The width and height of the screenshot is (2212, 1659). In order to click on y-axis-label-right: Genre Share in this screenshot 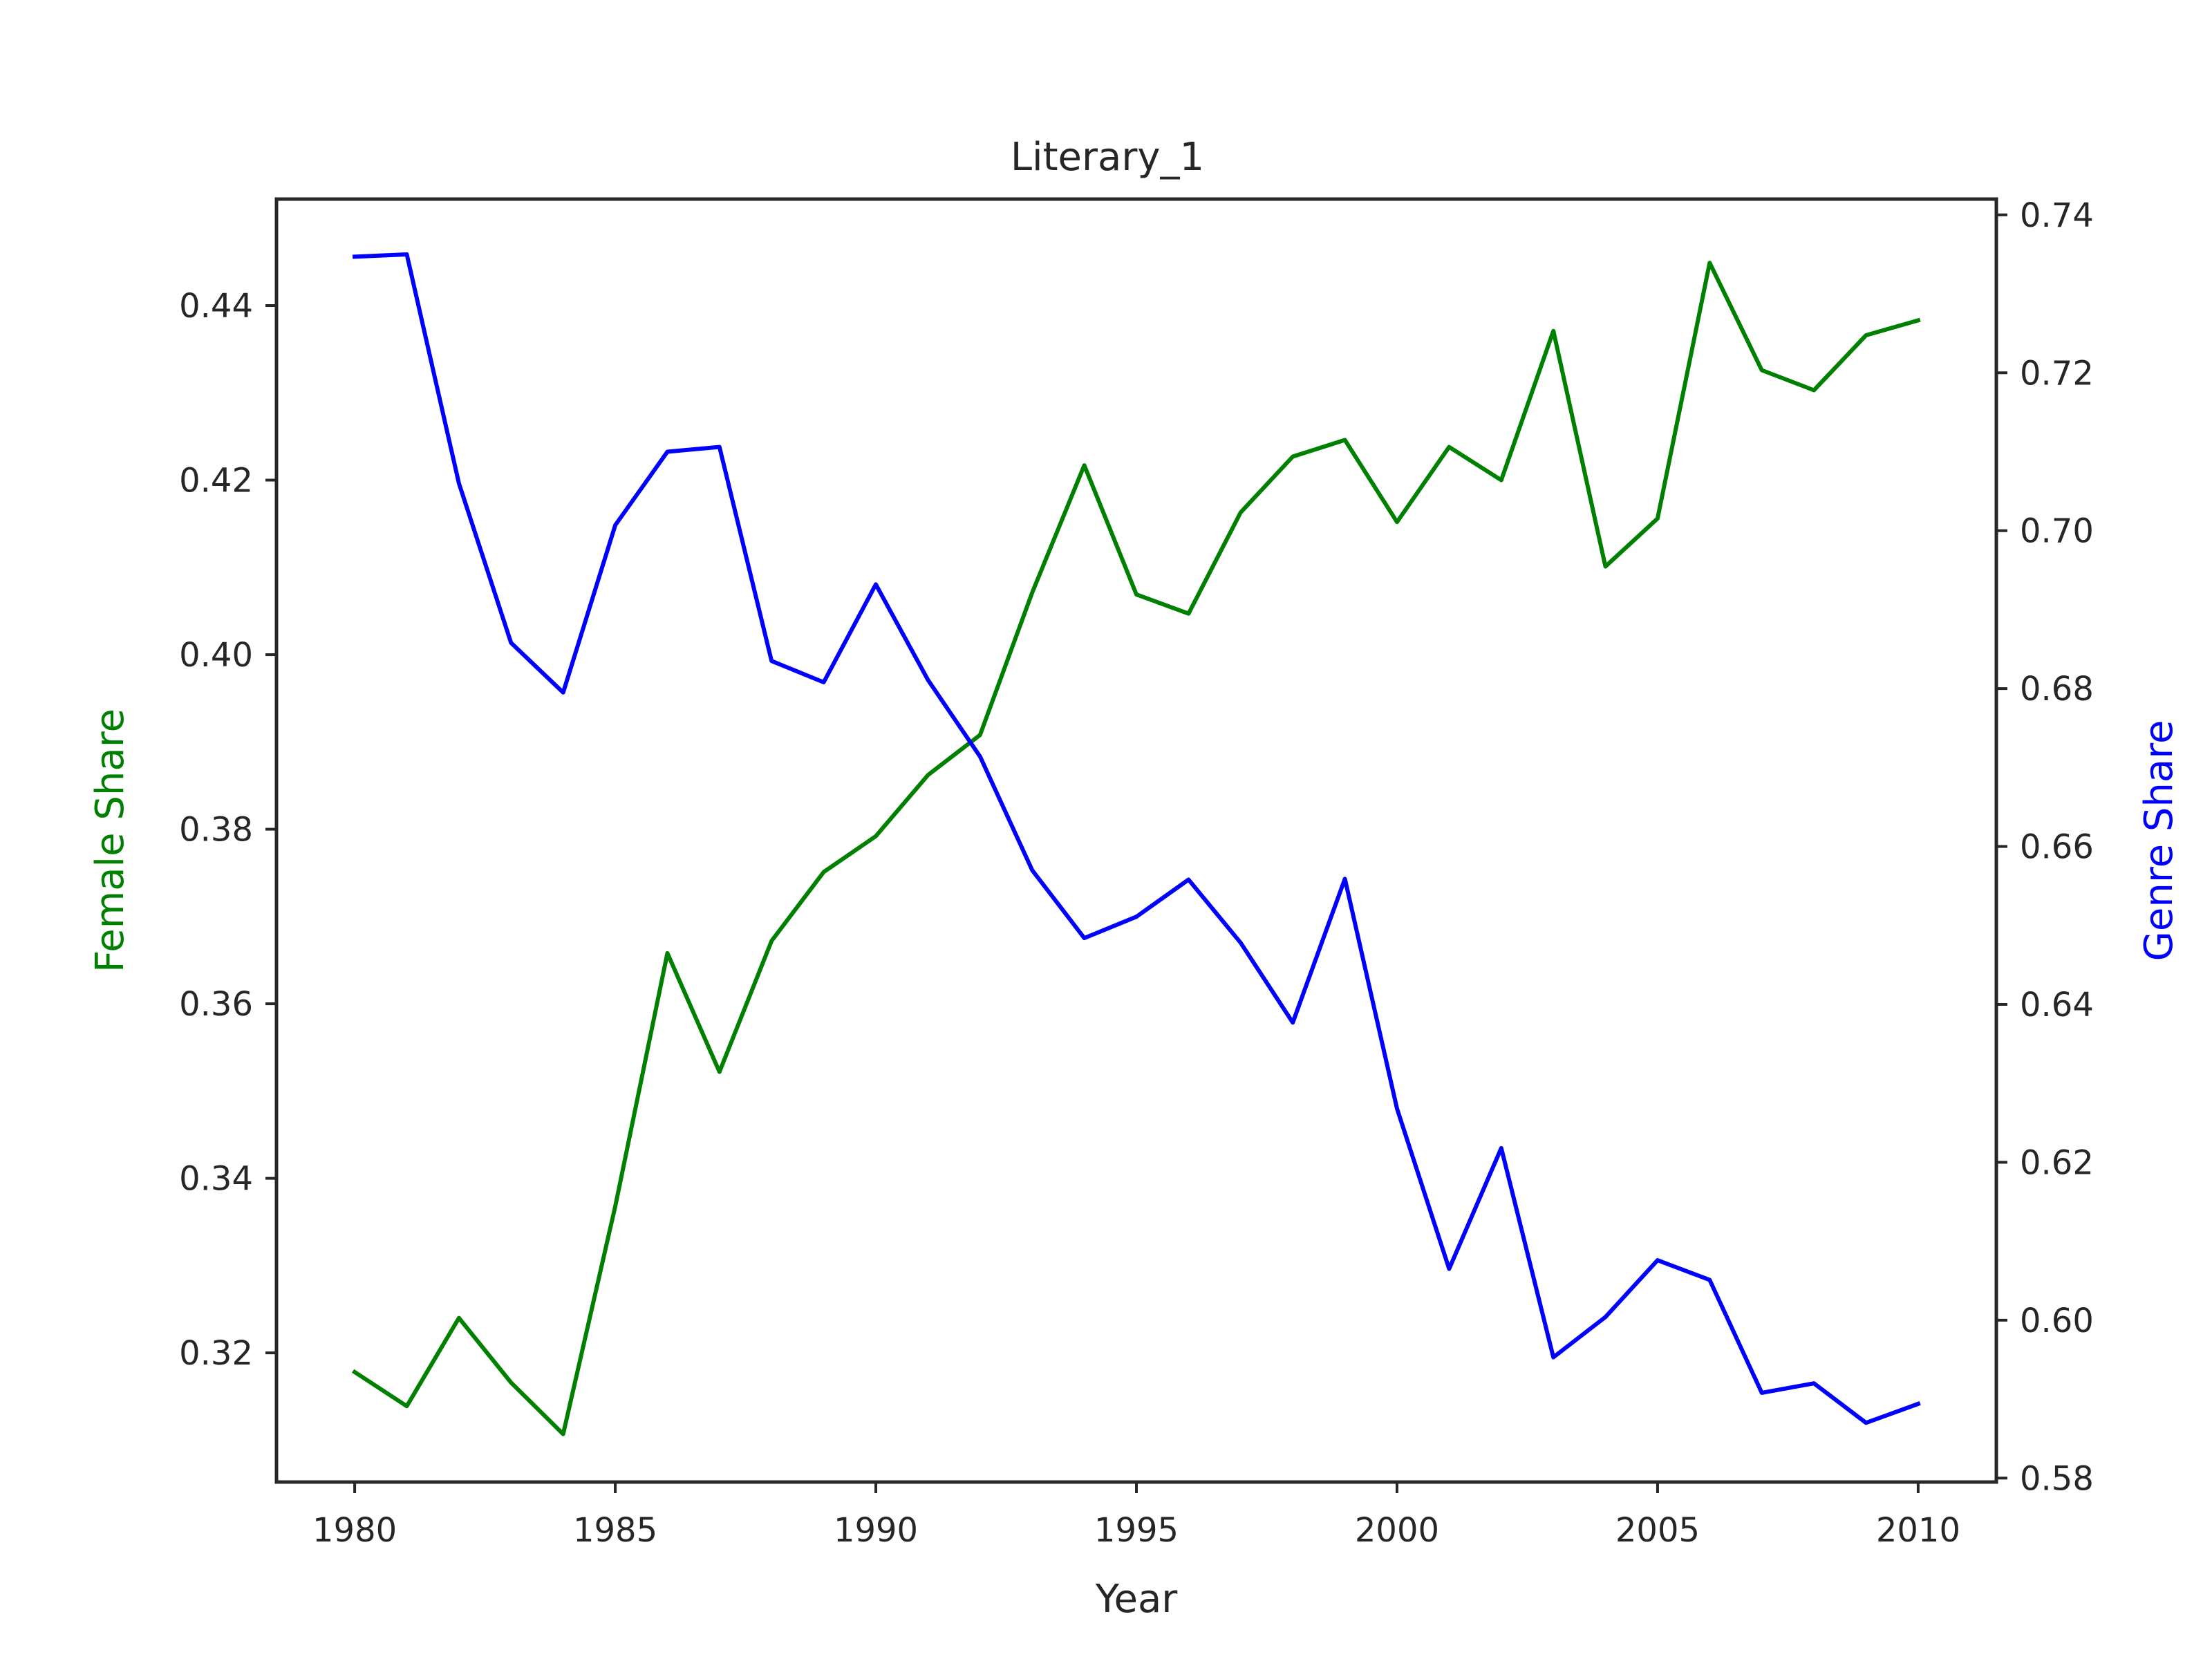, I will do `click(2159, 841)`.